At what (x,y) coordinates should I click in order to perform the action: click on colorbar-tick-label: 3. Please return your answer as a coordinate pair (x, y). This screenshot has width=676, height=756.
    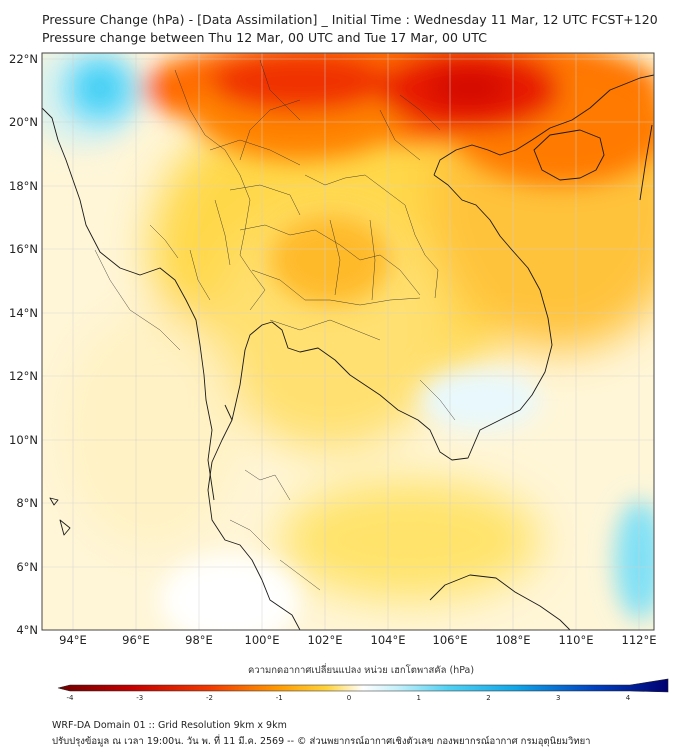
    Looking at the image, I should click on (558, 698).